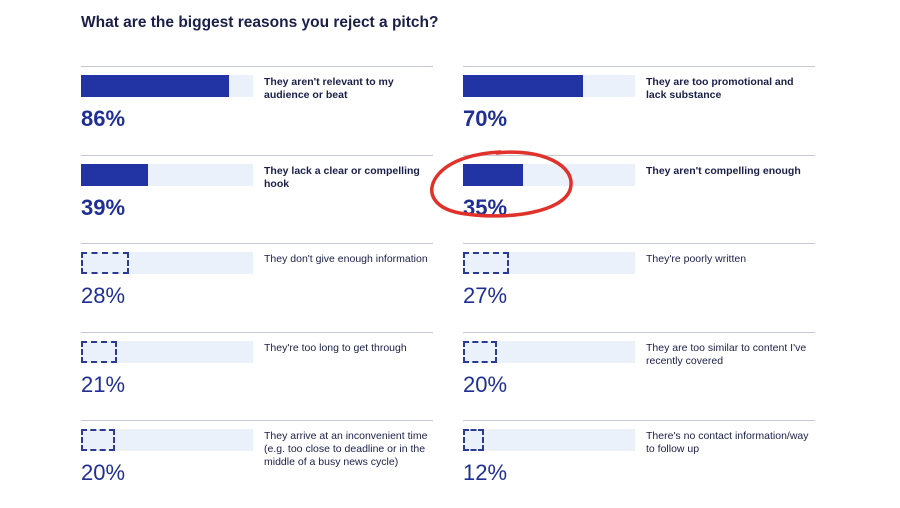 This screenshot has width=900, height=508. What do you see at coordinates (257, 287) in the screenshot?
I see `bar-item: 28% They don't give enough information` at bounding box center [257, 287].